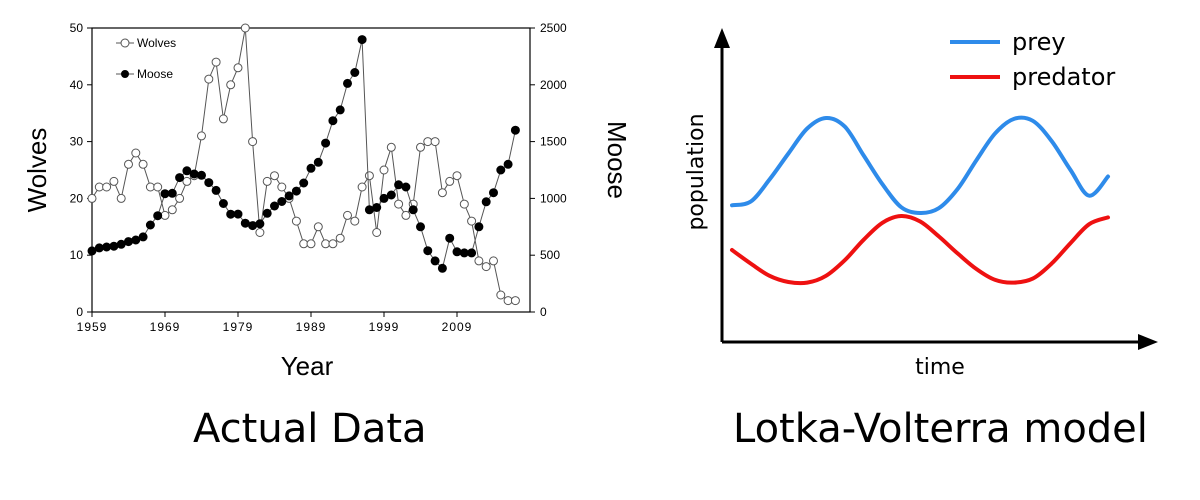  I want to click on y-tick-label-right: 2000, so click(553, 85).